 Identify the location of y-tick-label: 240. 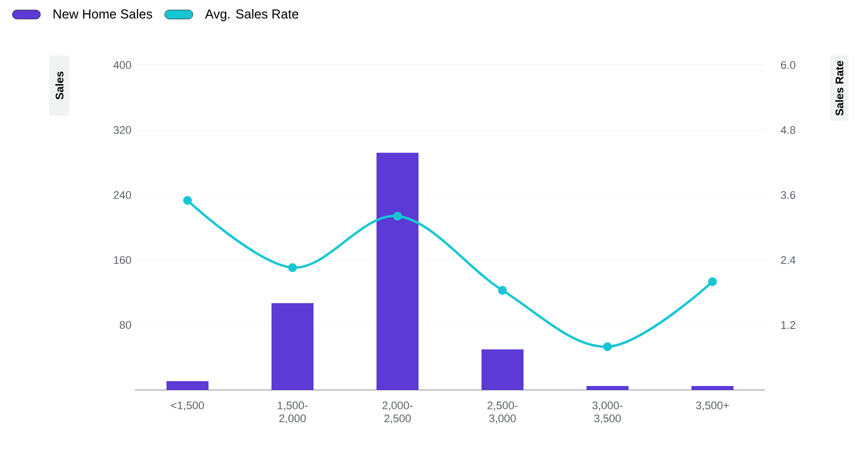
(123, 195).